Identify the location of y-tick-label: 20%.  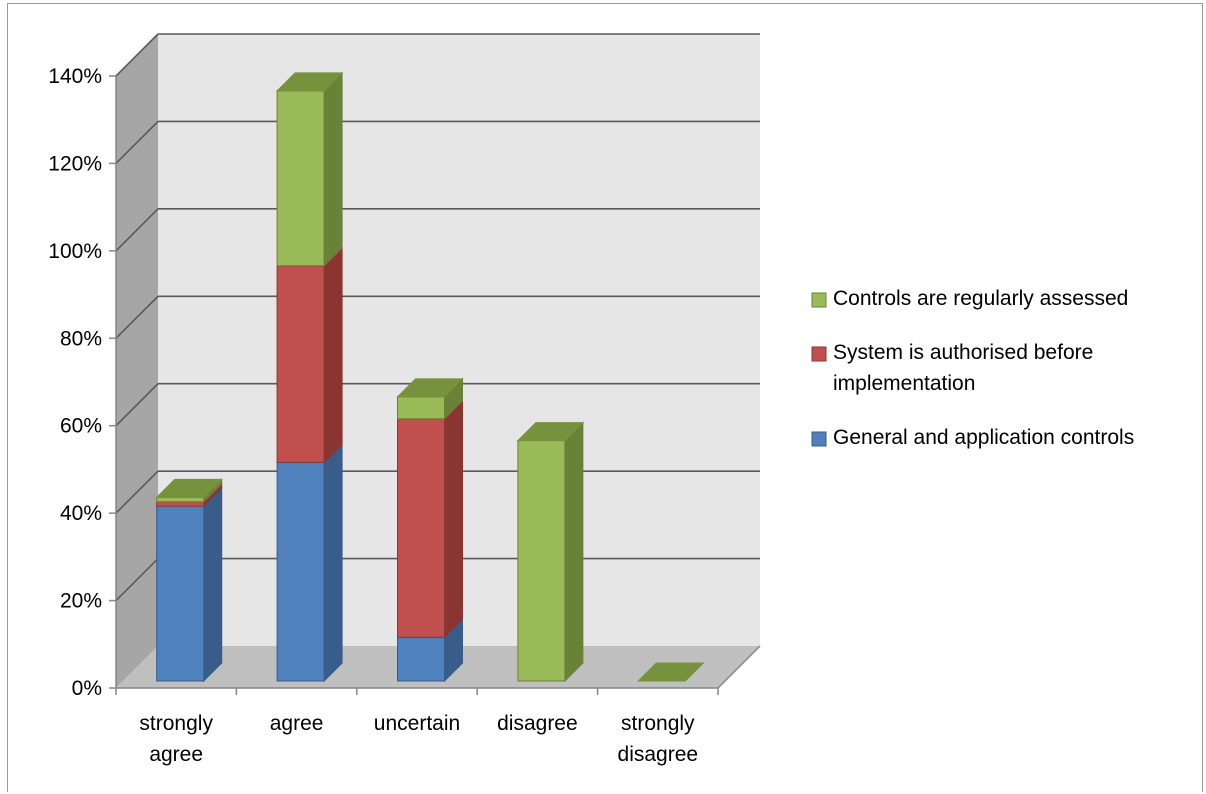
(81, 601).